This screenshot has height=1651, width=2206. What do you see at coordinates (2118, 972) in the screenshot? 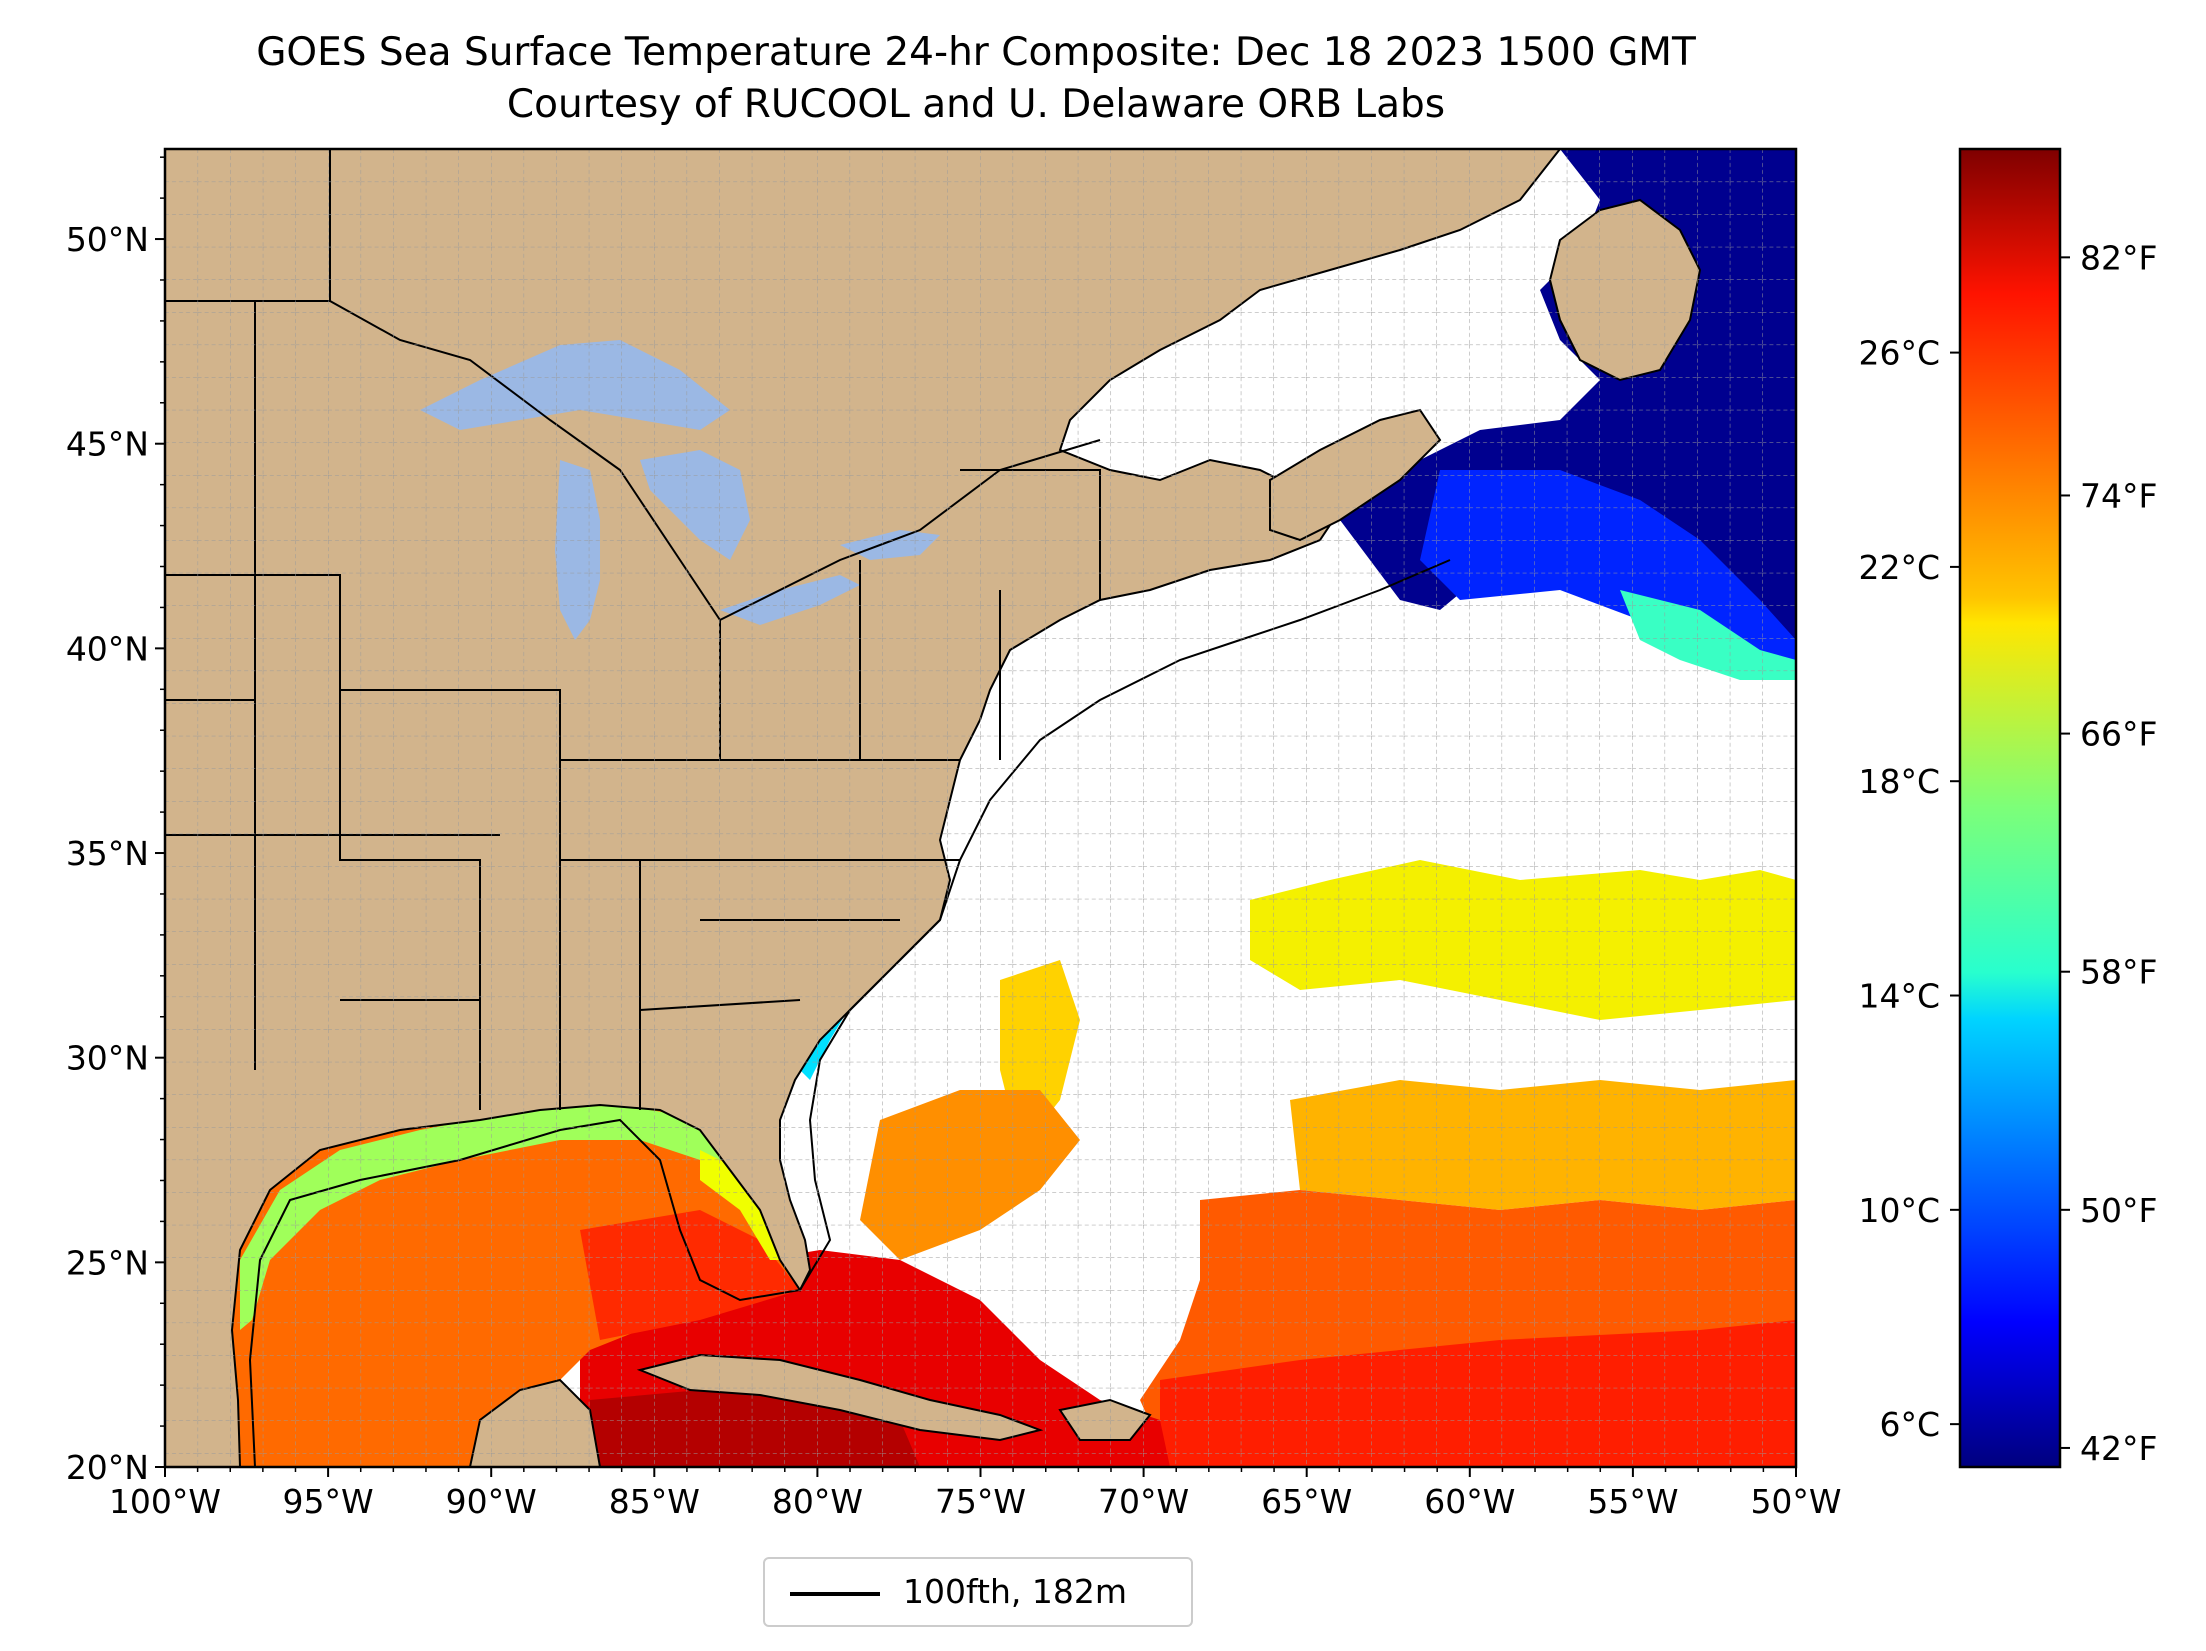
I see `fahrenheit-tick-label: 58°F` at bounding box center [2118, 972].